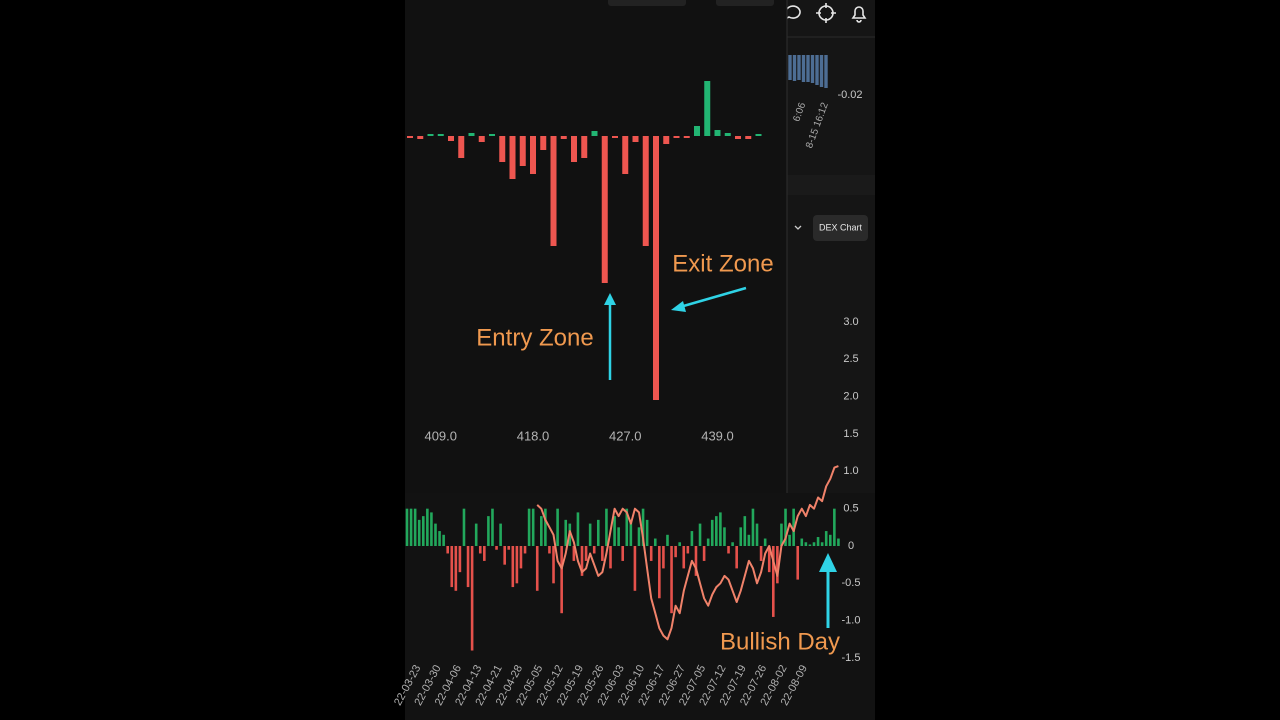  I want to click on y-tick-label: 2.5, so click(850, 359).